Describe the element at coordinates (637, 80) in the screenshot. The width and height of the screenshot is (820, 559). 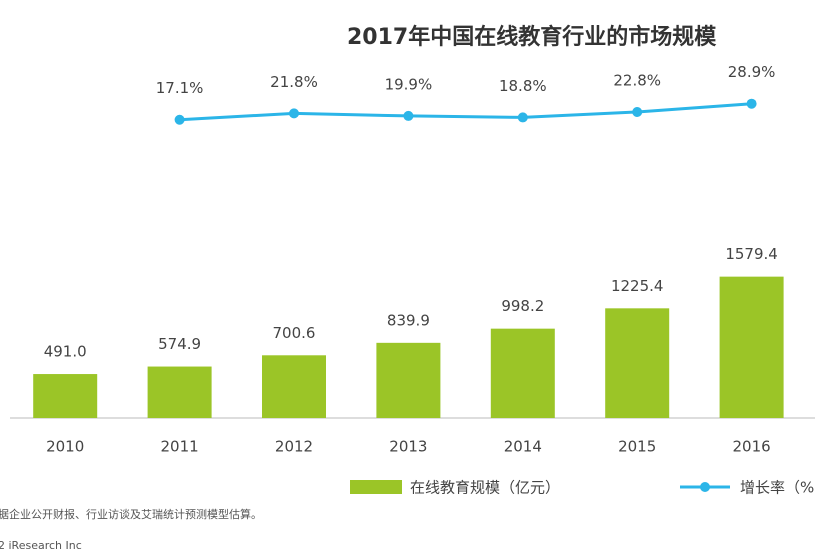
I see `data-label: 22.8%` at that location.